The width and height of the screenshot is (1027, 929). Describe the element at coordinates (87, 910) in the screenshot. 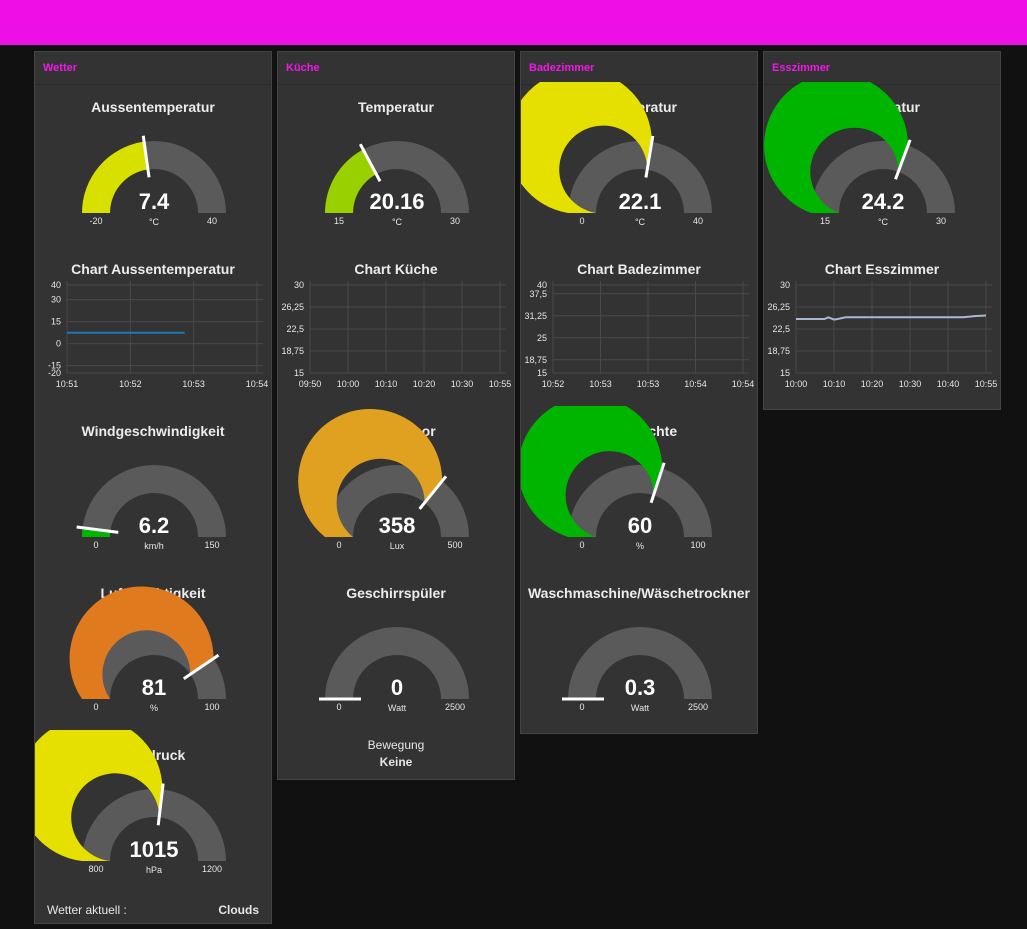

I see `weather-label: Wetter aktuell :` at that location.